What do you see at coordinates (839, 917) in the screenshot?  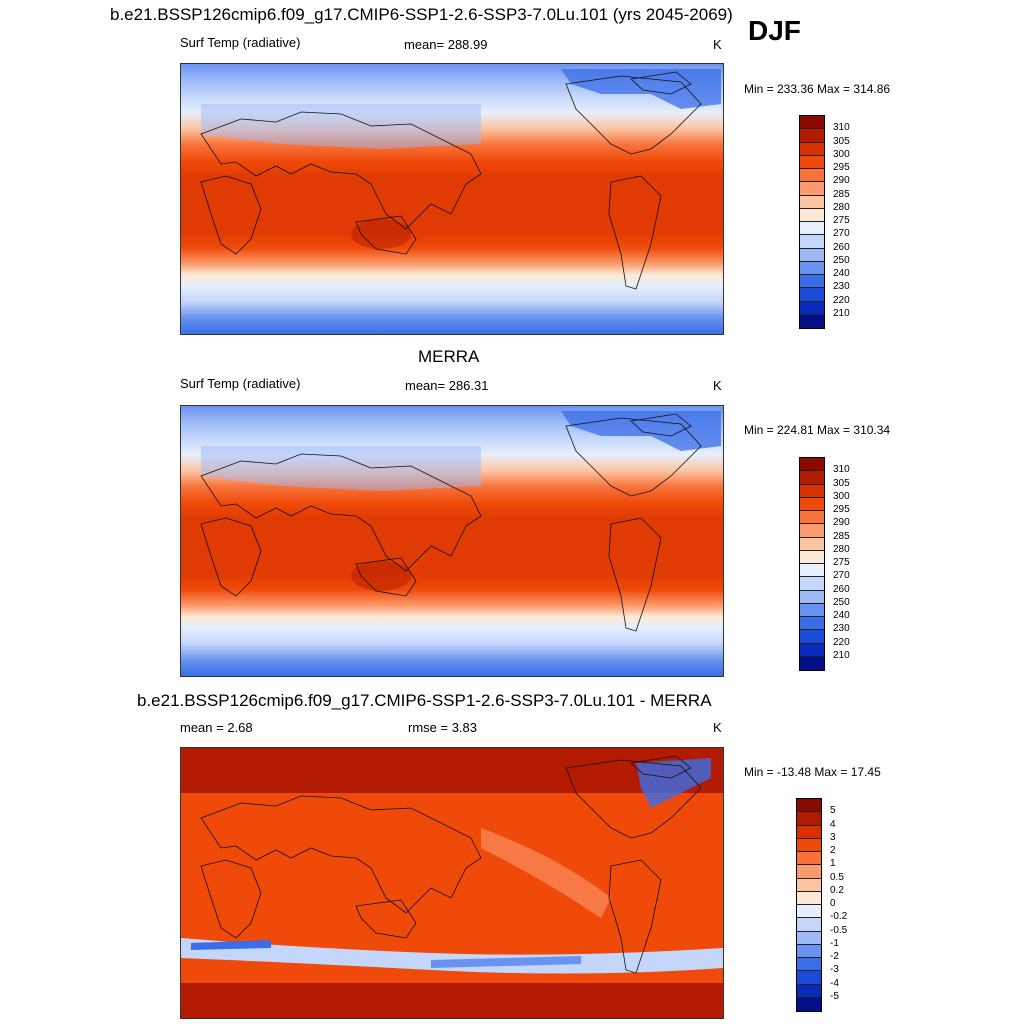 I see `colorbar-tick-label: -0.2` at bounding box center [839, 917].